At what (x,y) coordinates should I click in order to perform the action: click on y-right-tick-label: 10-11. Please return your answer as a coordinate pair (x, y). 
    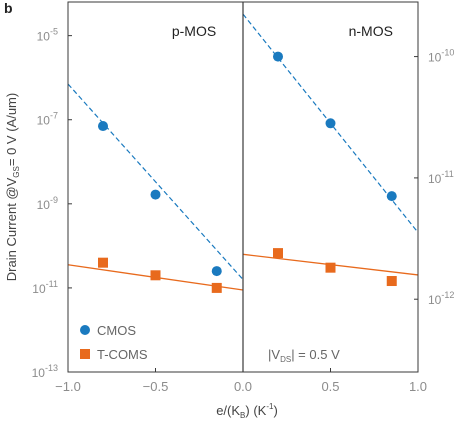
    Looking at the image, I should click on (441, 177).